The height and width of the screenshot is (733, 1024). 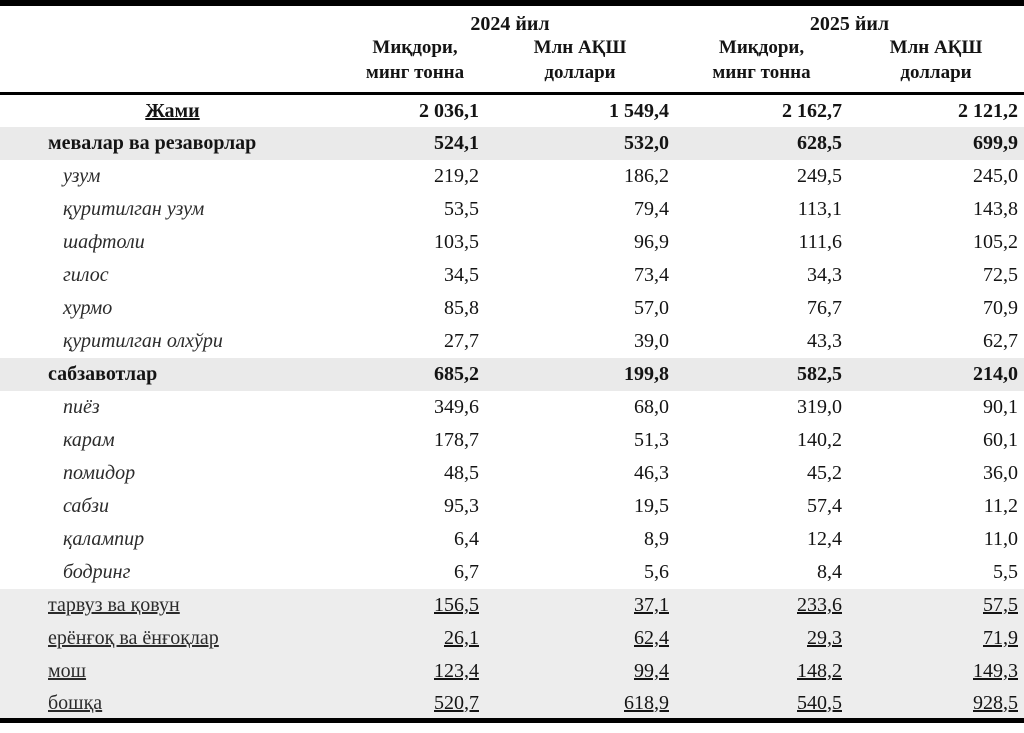 I want to click on row-label: помидор, so click(x=99, y=472).